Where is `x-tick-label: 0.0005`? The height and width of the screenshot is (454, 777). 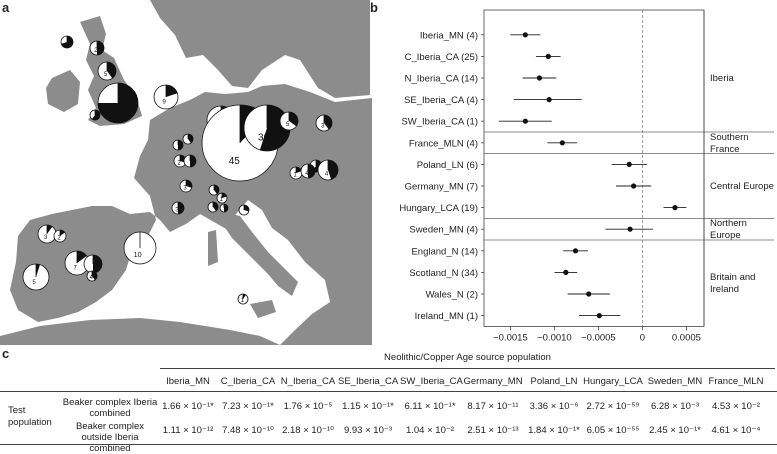
x-tick-label: 0.0005 is located at coordinates (686, 337).